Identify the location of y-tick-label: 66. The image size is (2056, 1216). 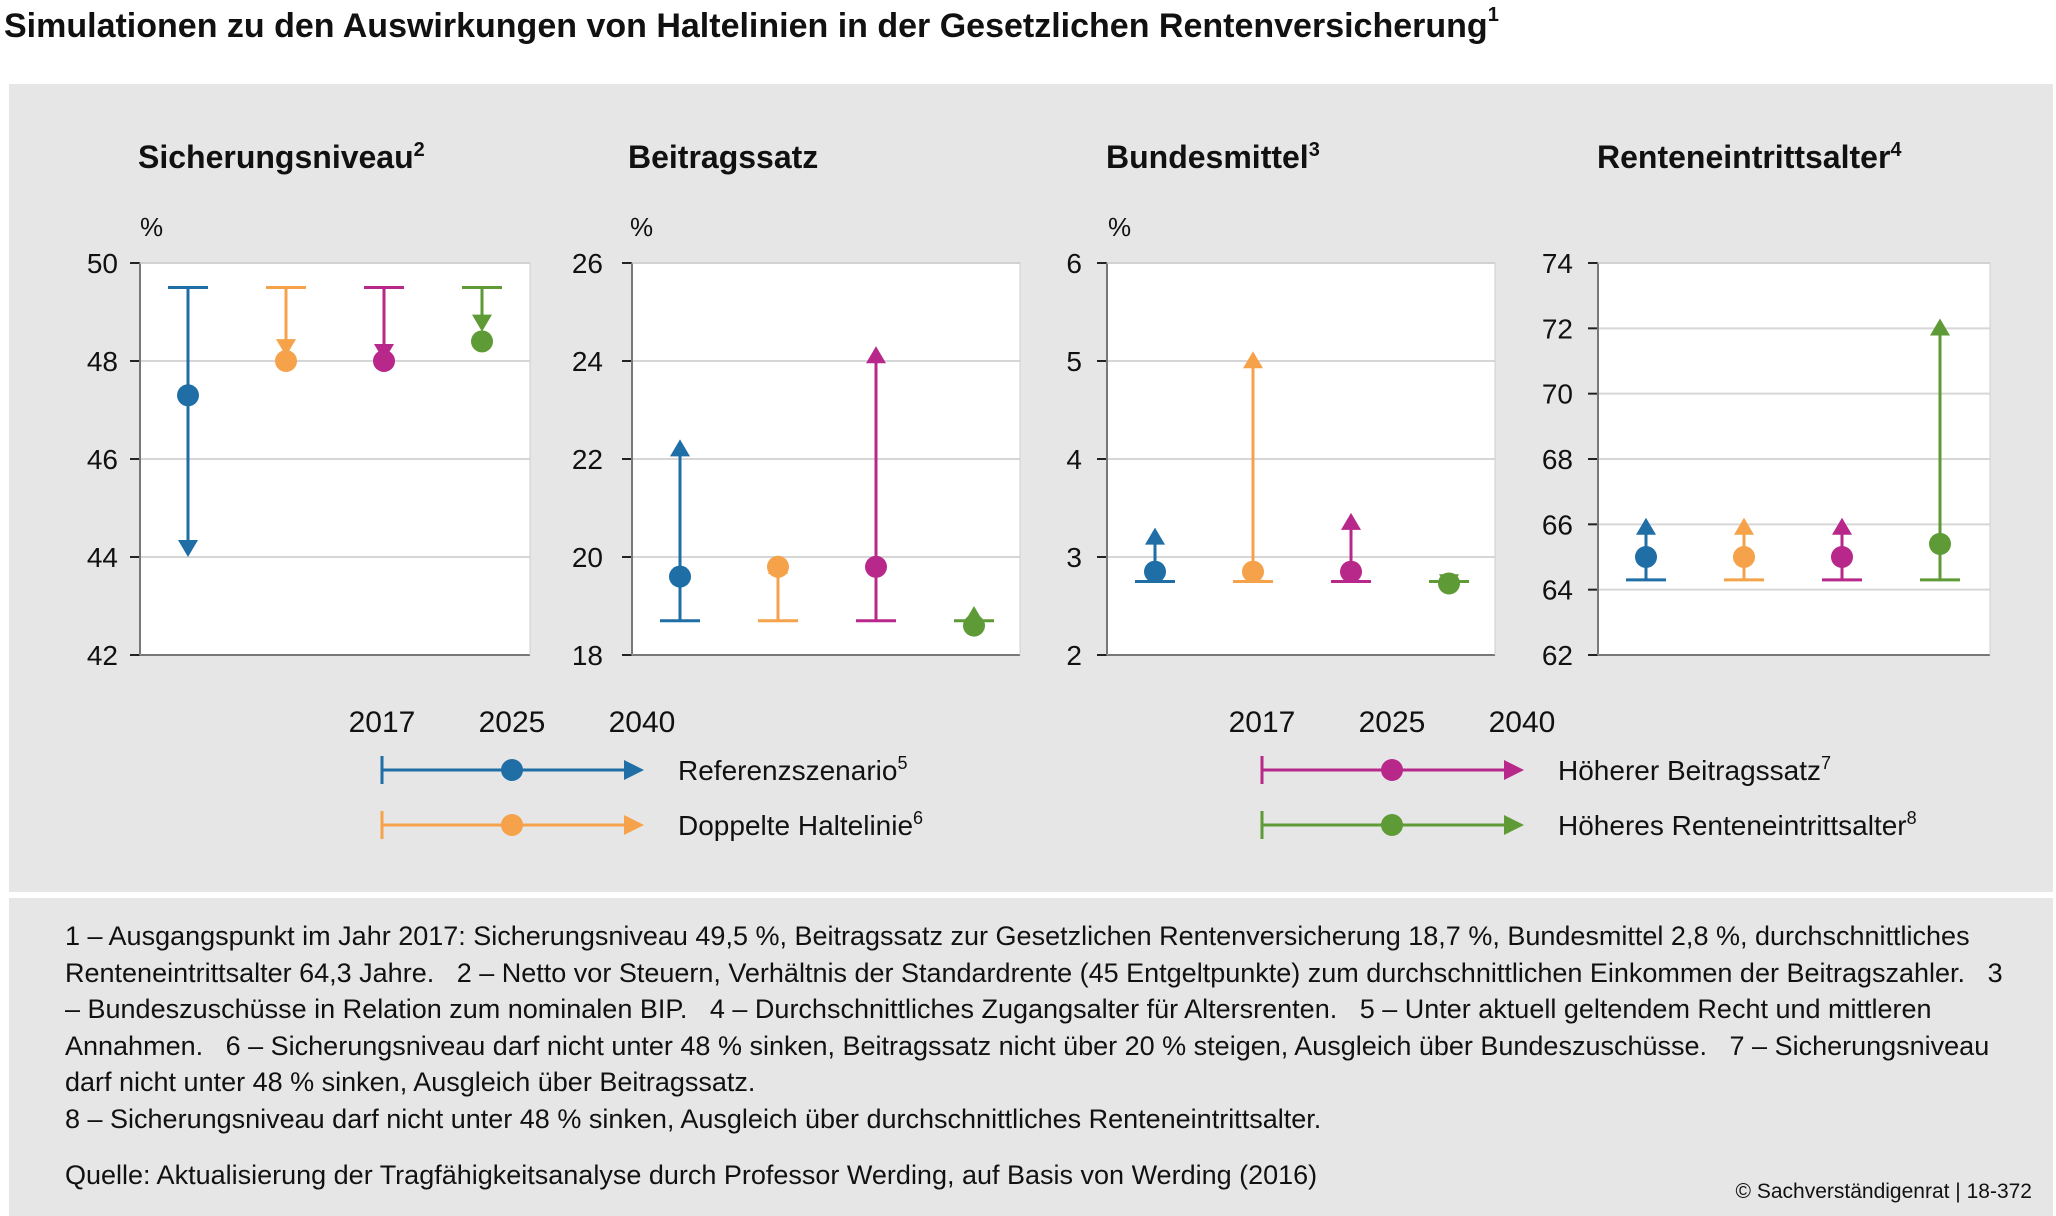
(1557, 524).